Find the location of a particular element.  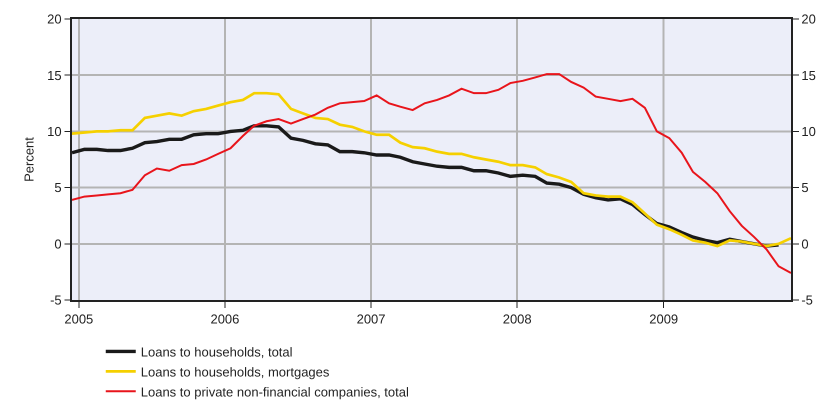

y2-tick-label: 5 is located at coordinates (805, 188).